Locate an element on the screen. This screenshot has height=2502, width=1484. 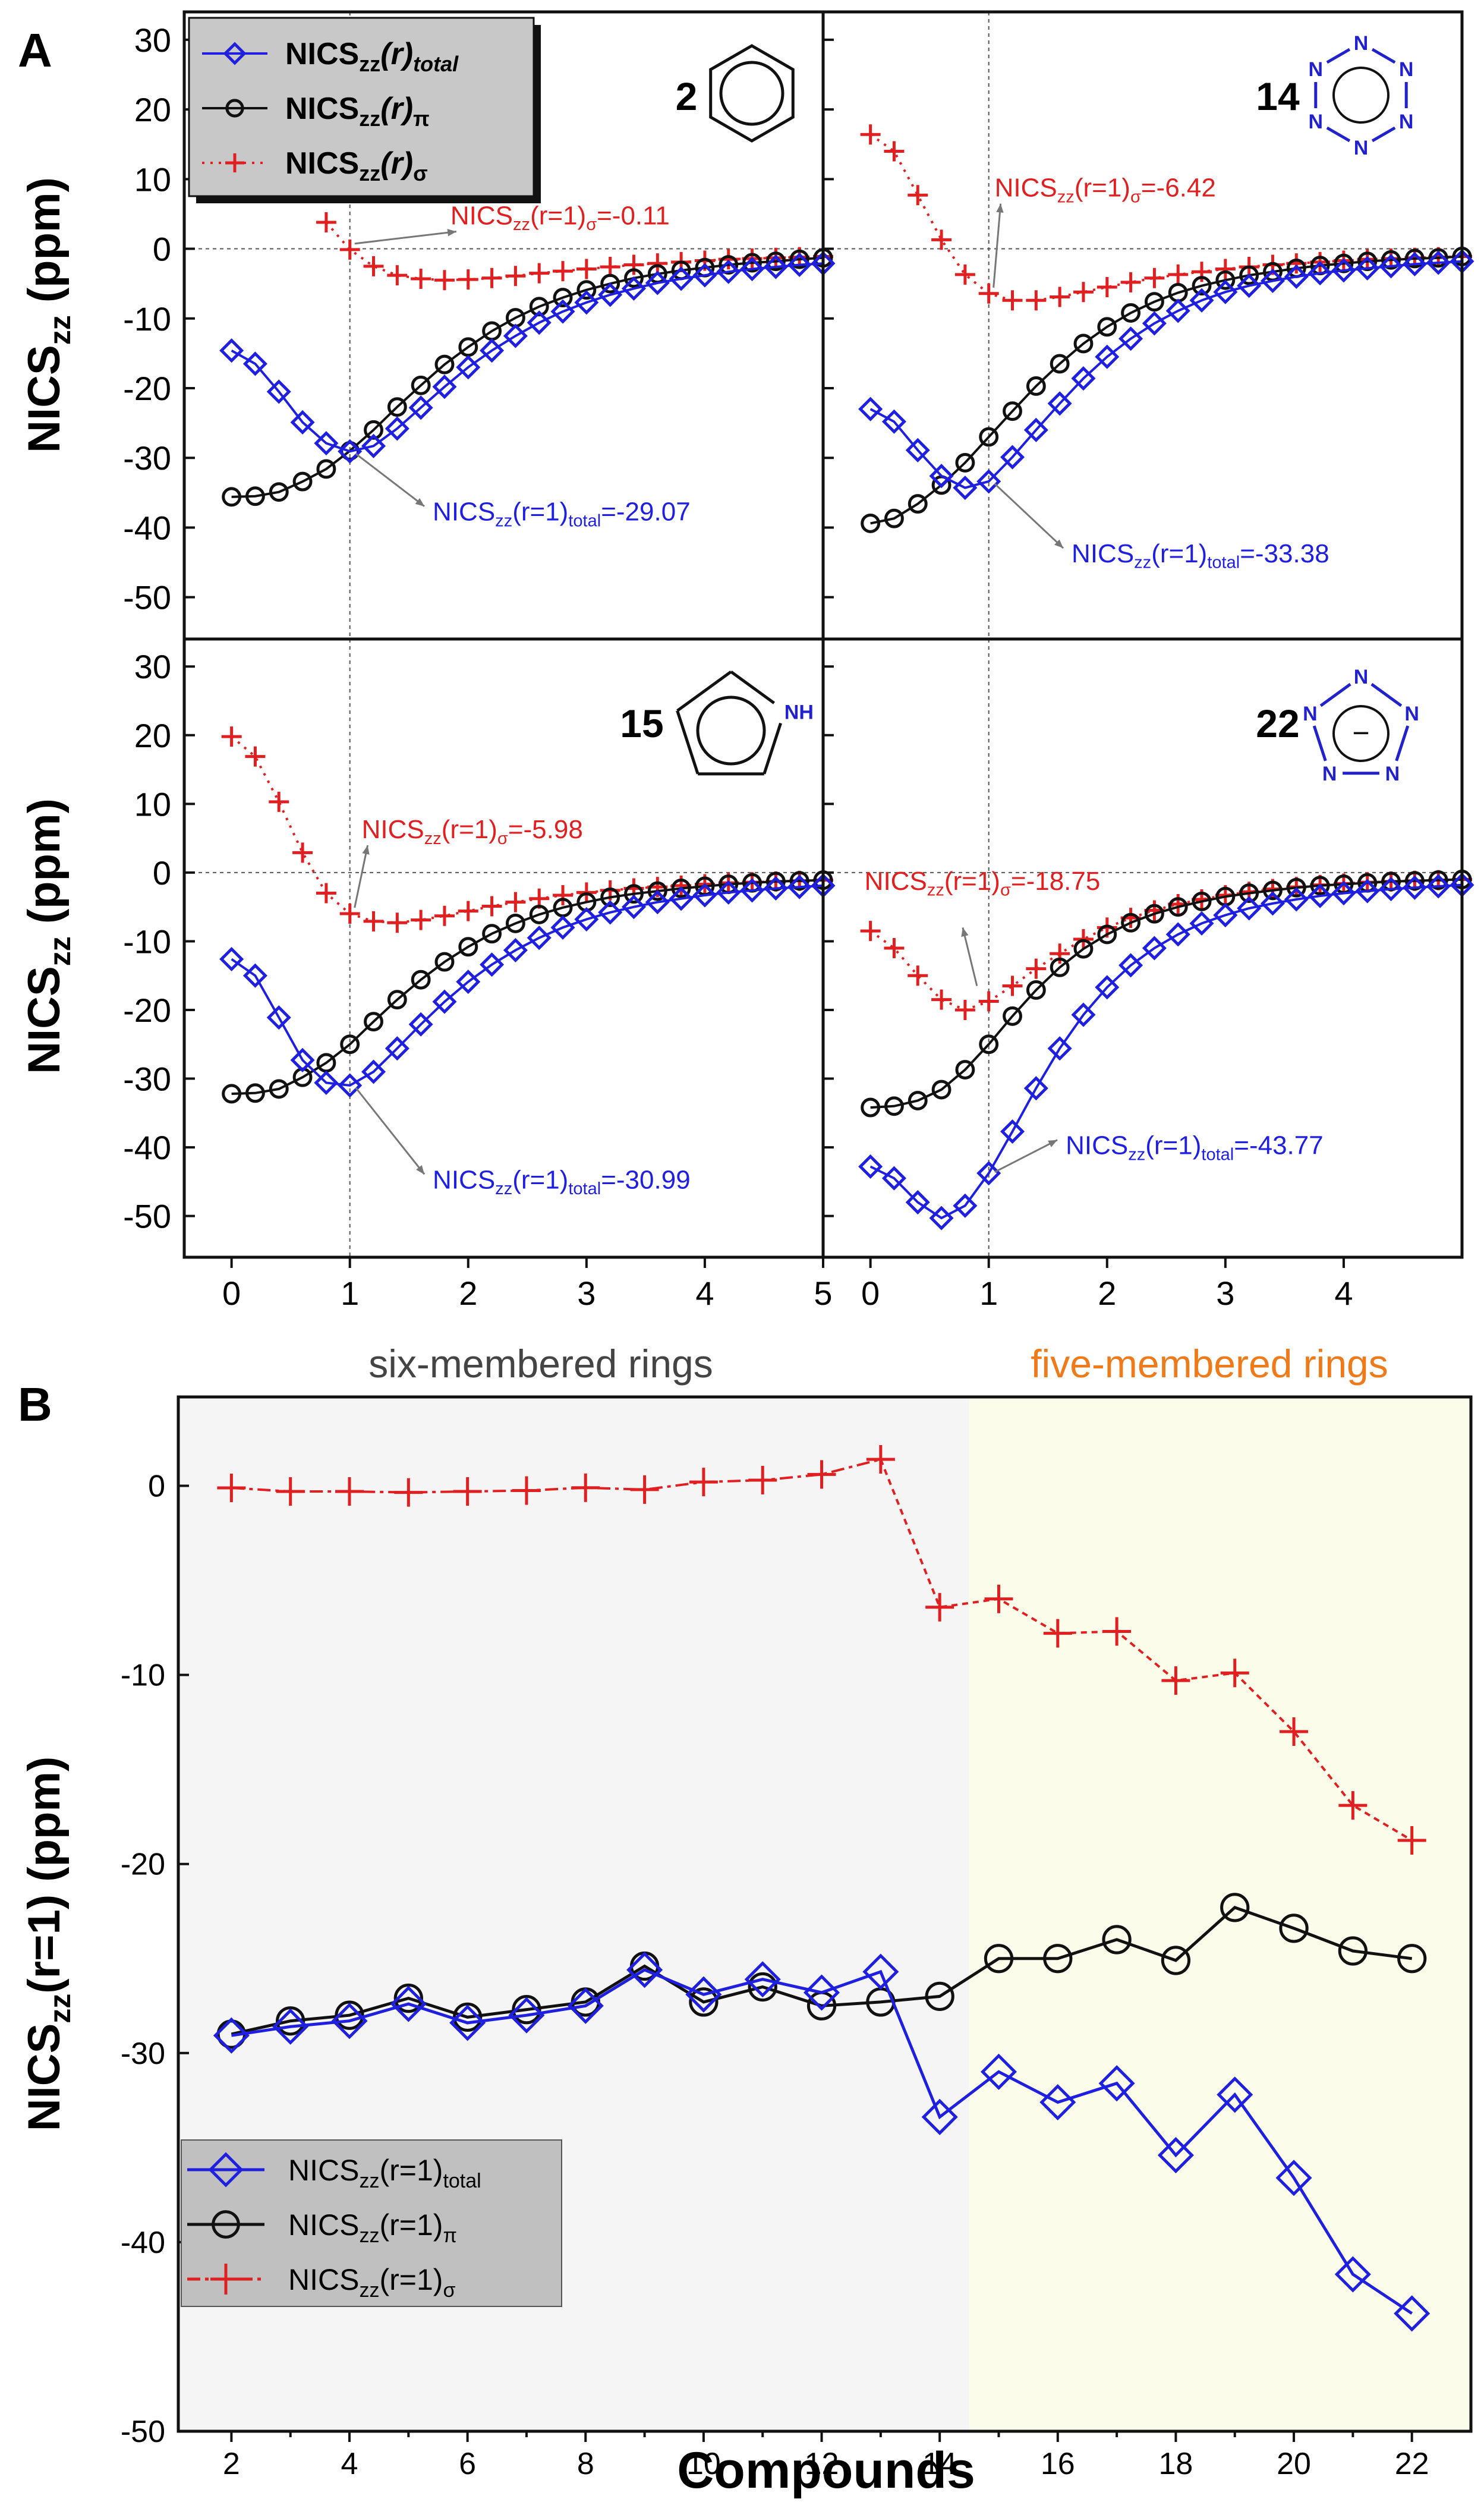
tick-label: 6 is located at coordinates (468, 2464).